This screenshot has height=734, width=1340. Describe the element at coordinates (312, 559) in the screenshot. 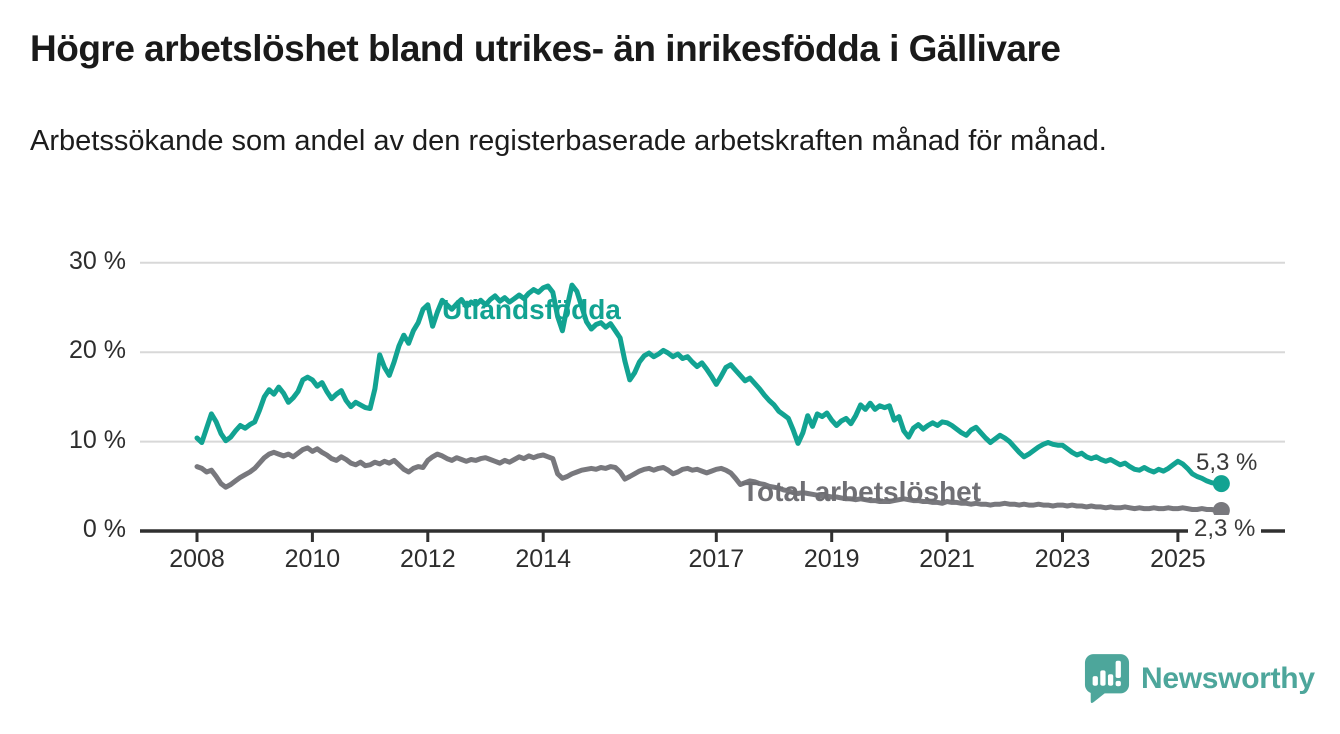

I see `x-tick-label: 2010` at that location.